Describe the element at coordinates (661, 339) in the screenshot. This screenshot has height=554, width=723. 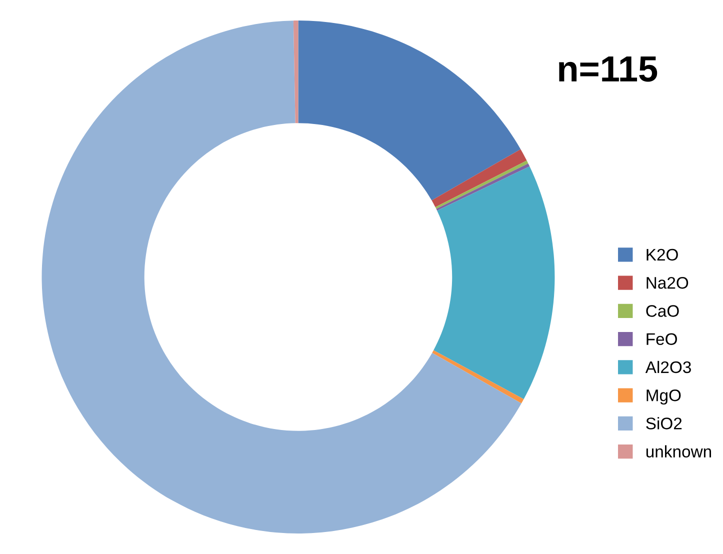
I see `legend-label: FeO` at that location.